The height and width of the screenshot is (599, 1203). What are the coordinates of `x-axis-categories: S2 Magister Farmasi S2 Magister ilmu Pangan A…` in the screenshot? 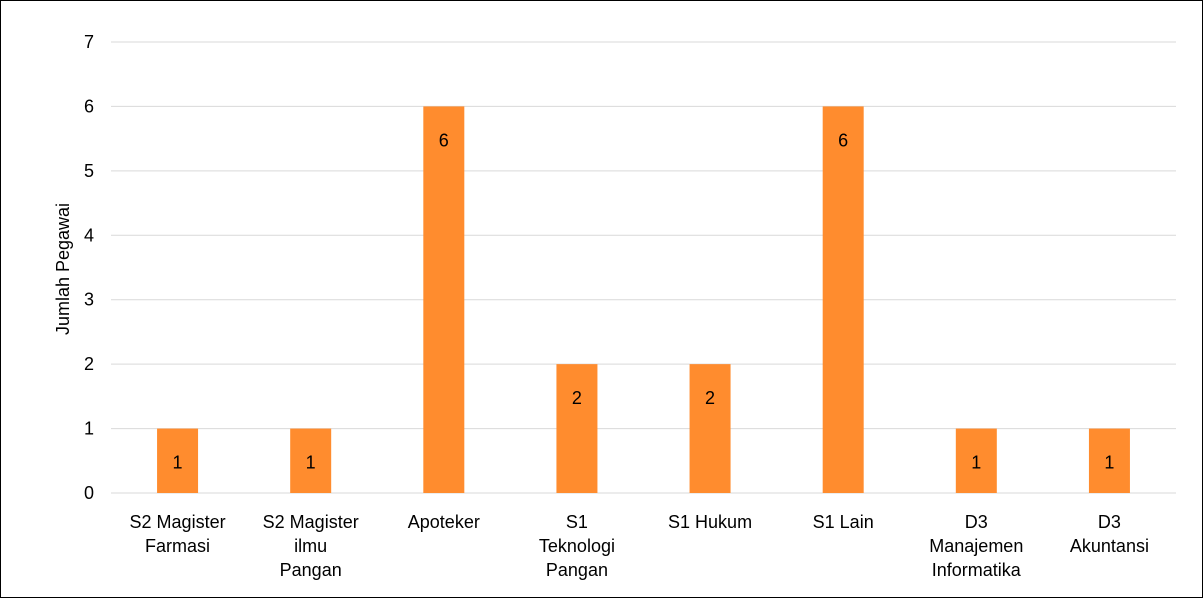 It's located at (639, 546).